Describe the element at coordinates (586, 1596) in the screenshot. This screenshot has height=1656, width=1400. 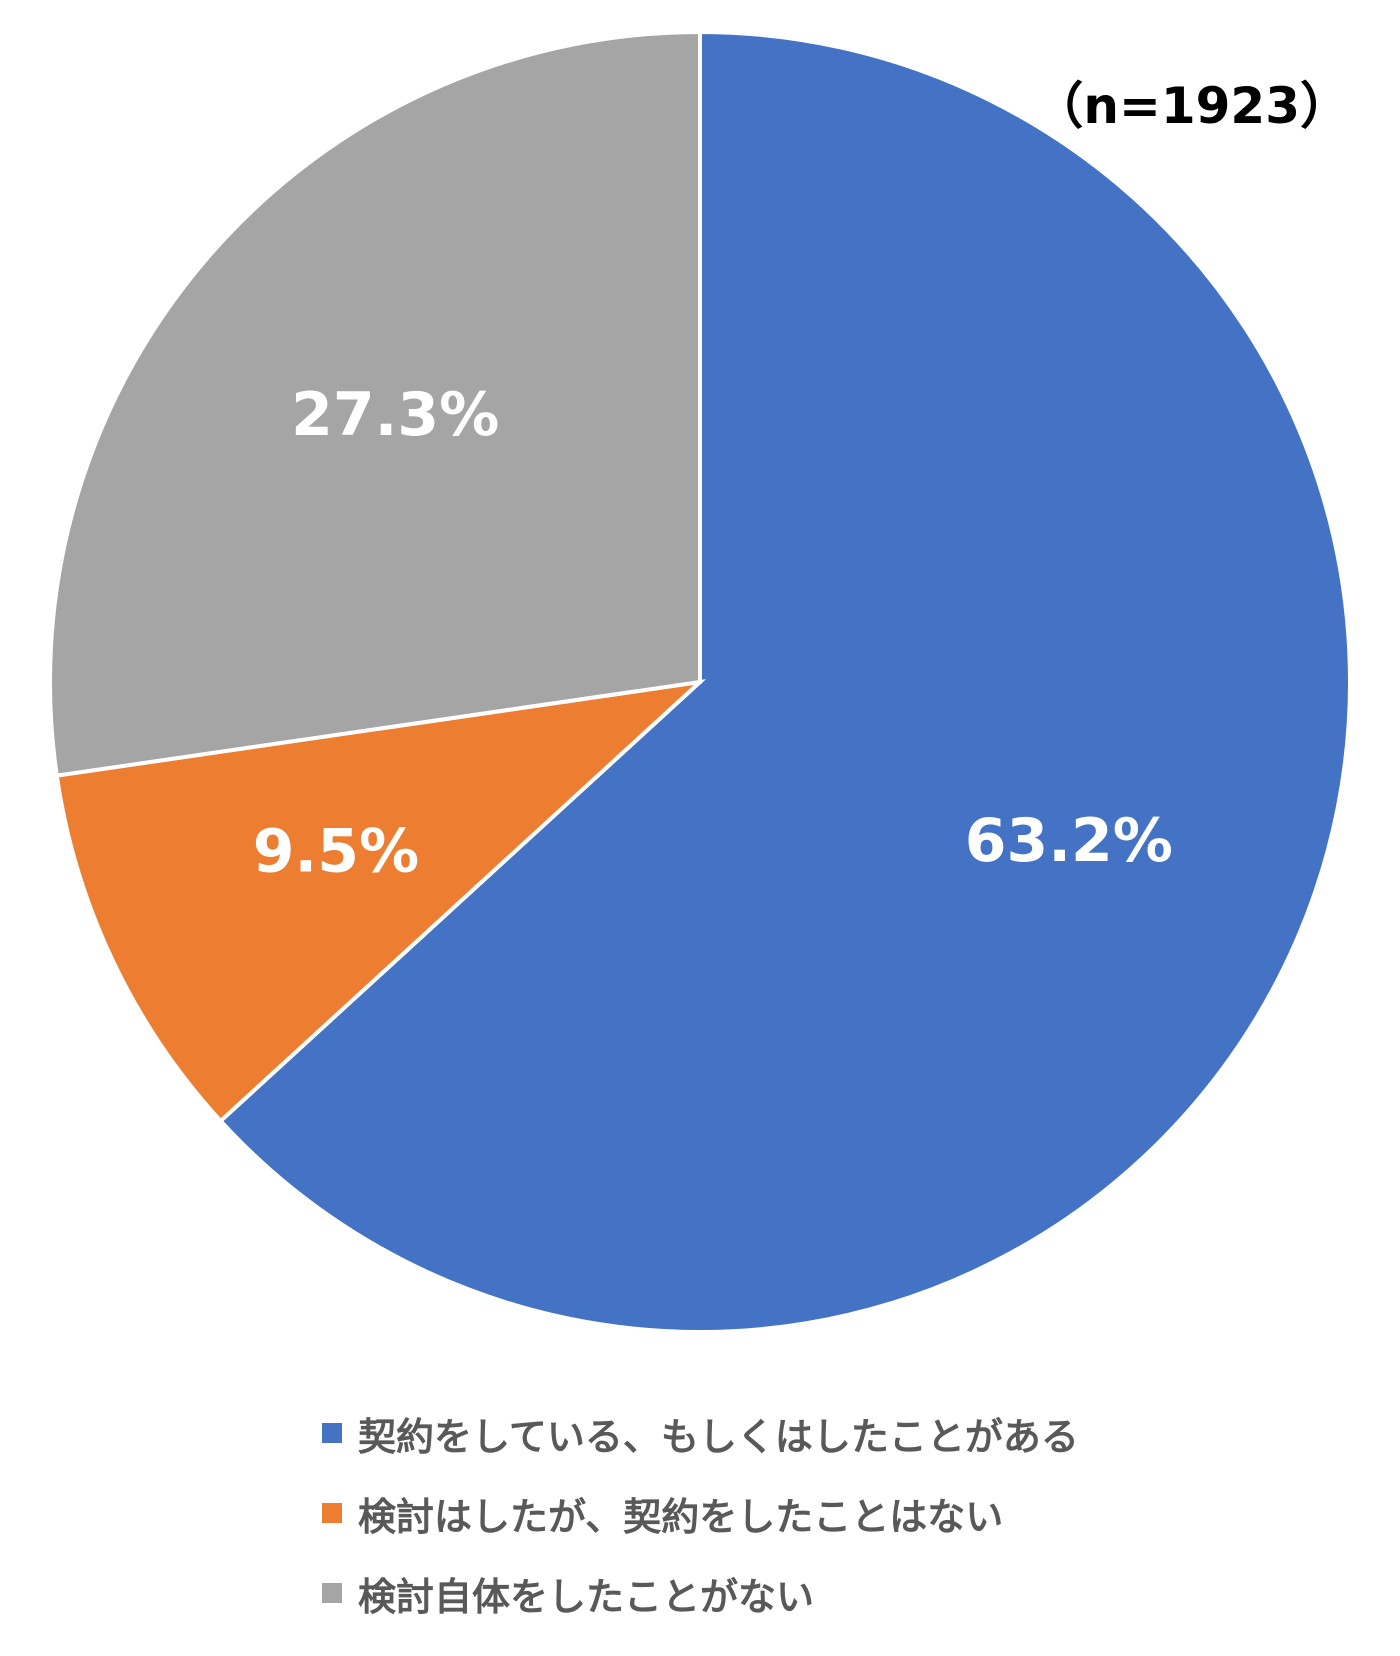
I see `legend-label-never-considered: 検討自体をしたことがない` at that location.